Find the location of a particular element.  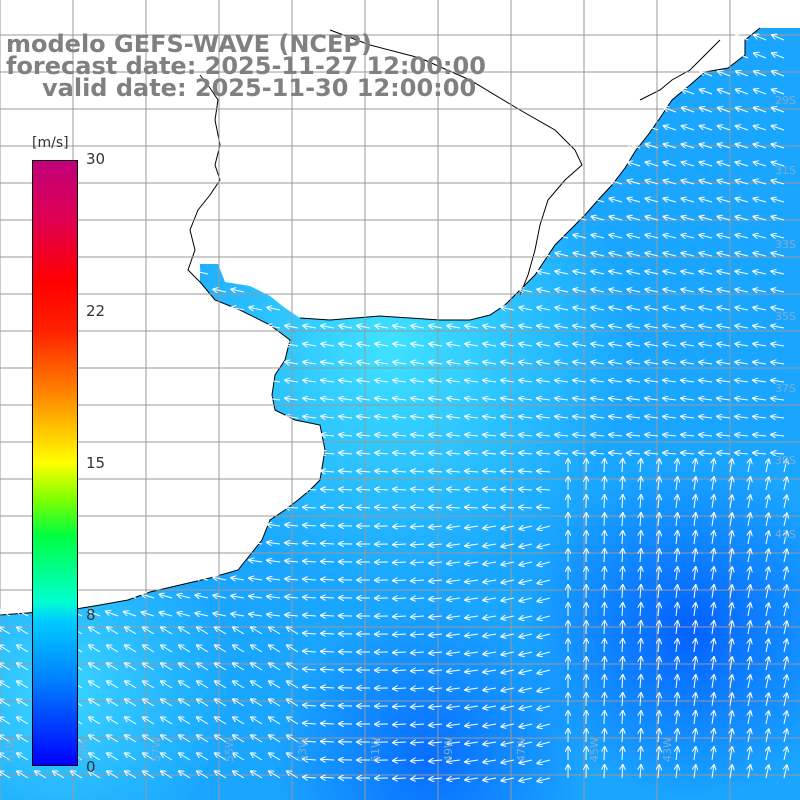

longitude-labels: 61W 59W 57W 55W 53W 51W 49W 47W 45W 43W is located at coordinates (339, 749).